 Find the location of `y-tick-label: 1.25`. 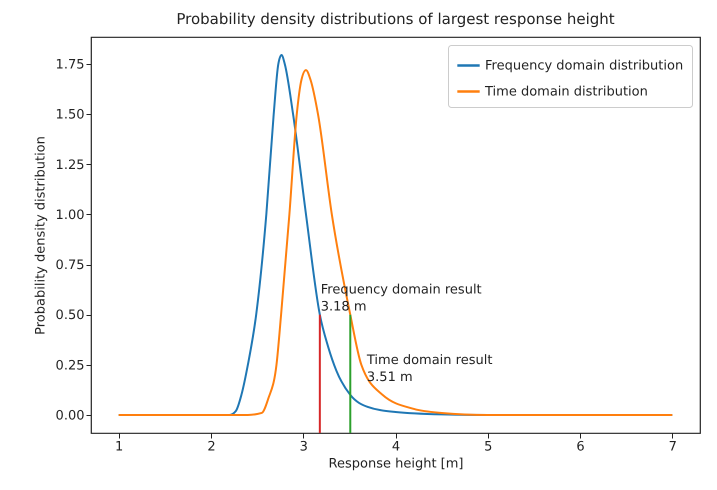

y-tick-label: 1.25 is located at coordinates (70, 165).